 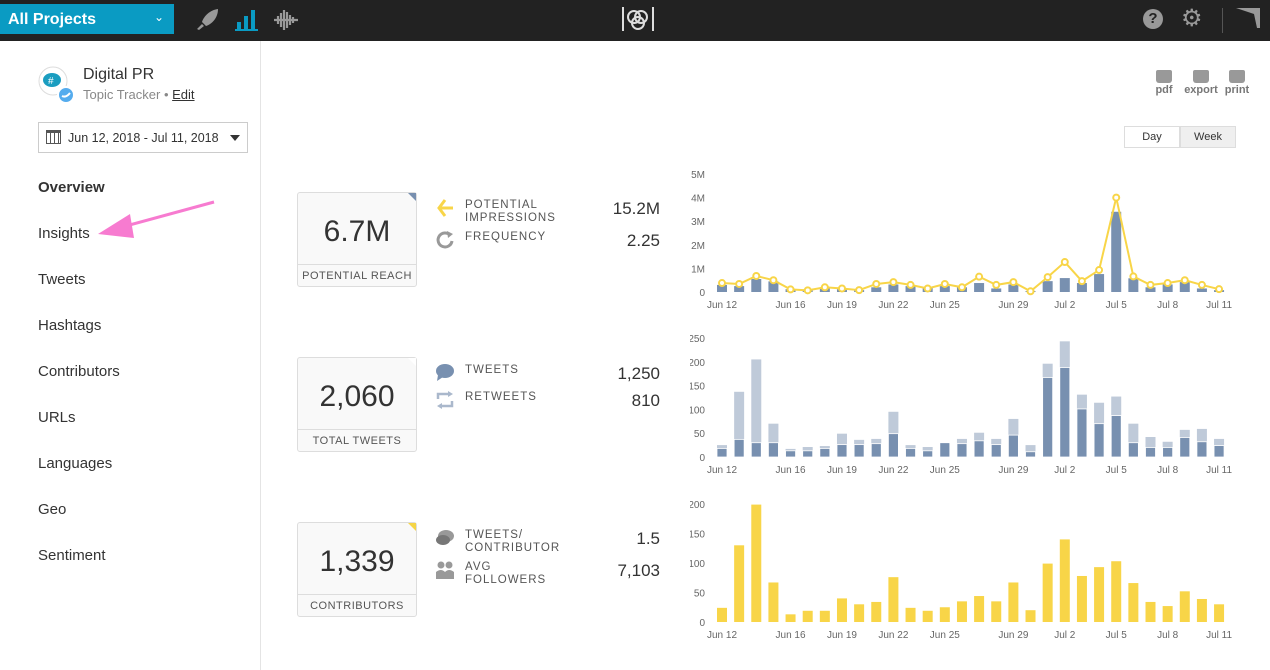 I want to click on week-button: Week, so click(x=1208, y=137).